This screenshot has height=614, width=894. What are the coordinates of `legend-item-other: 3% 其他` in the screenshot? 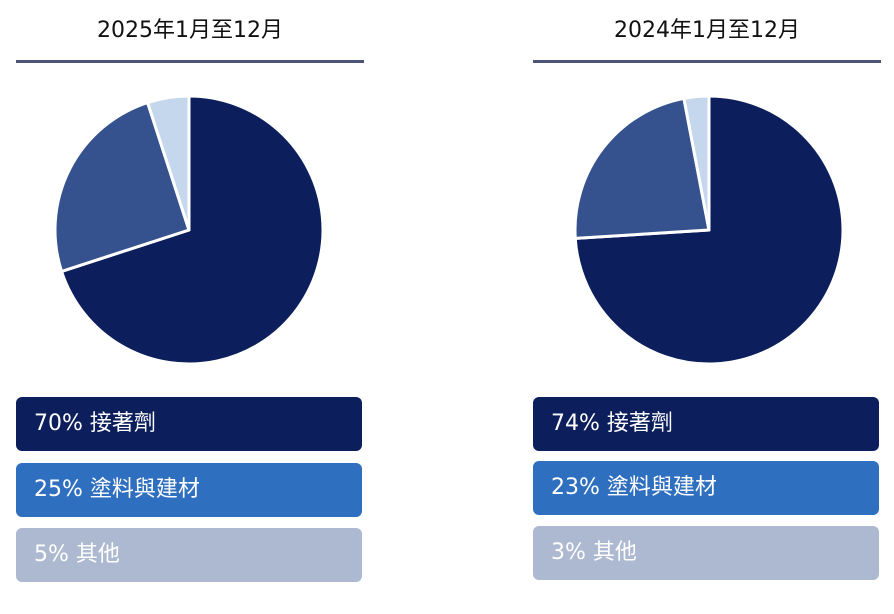 It's located at (706, 553).